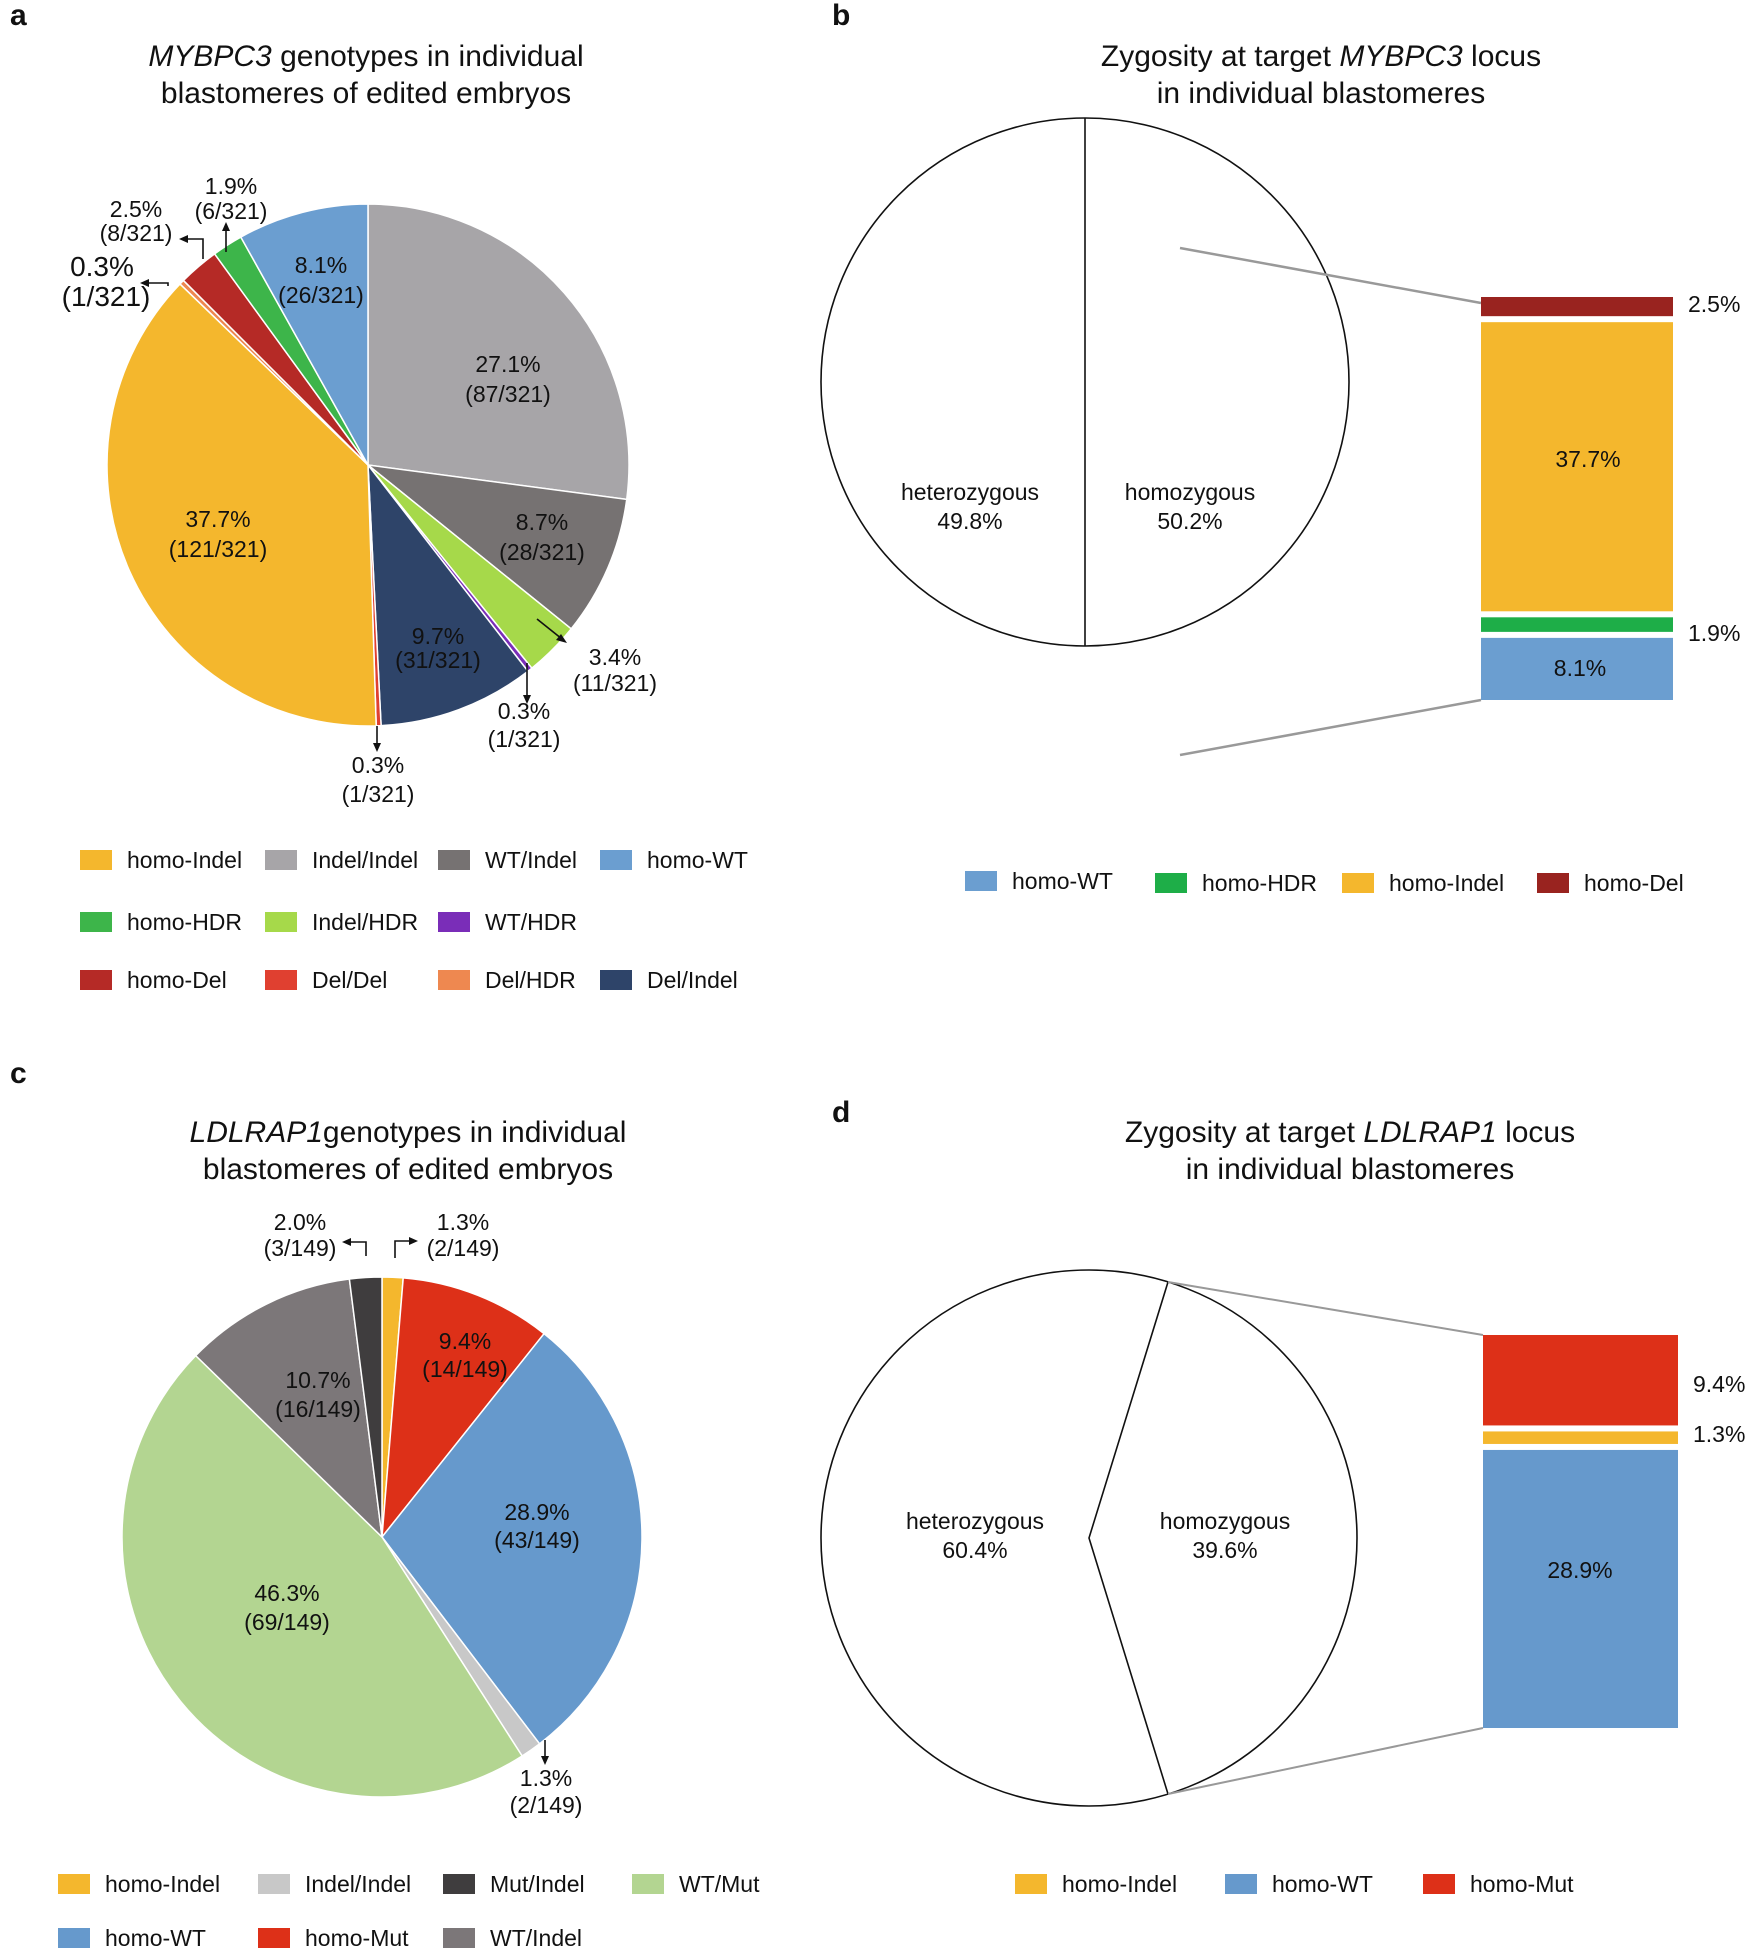  I want to click on pie-b-homo-value: 50.2%, so click(1189, 521).